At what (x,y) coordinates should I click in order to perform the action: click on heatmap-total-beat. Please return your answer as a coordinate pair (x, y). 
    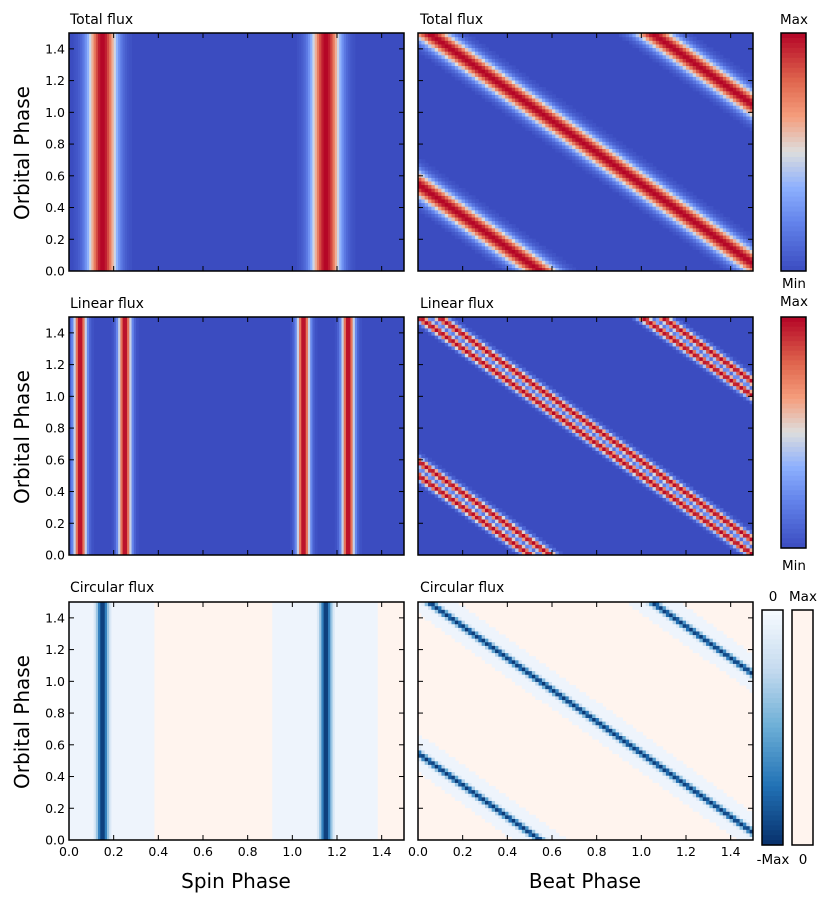
    Looking at the image, I should click on (585, 152).